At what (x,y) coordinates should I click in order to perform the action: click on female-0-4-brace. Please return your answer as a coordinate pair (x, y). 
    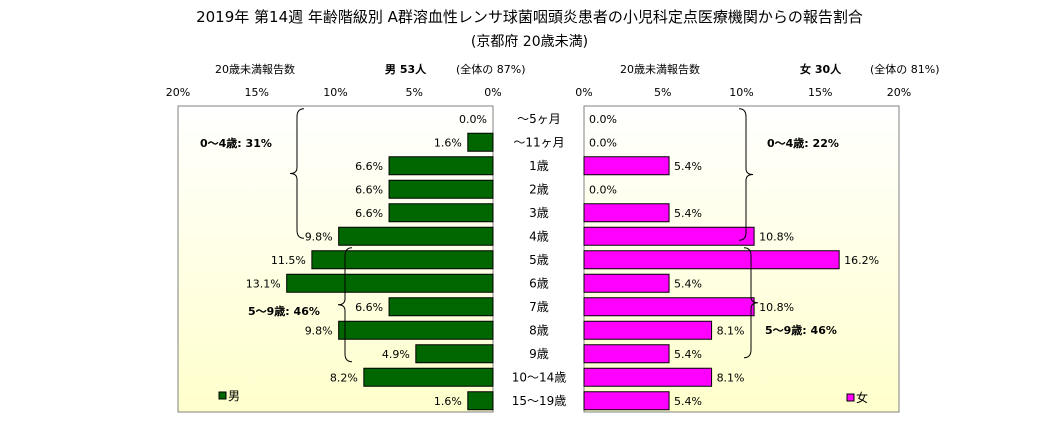
    Looking at the image, I should click on (746, 174).